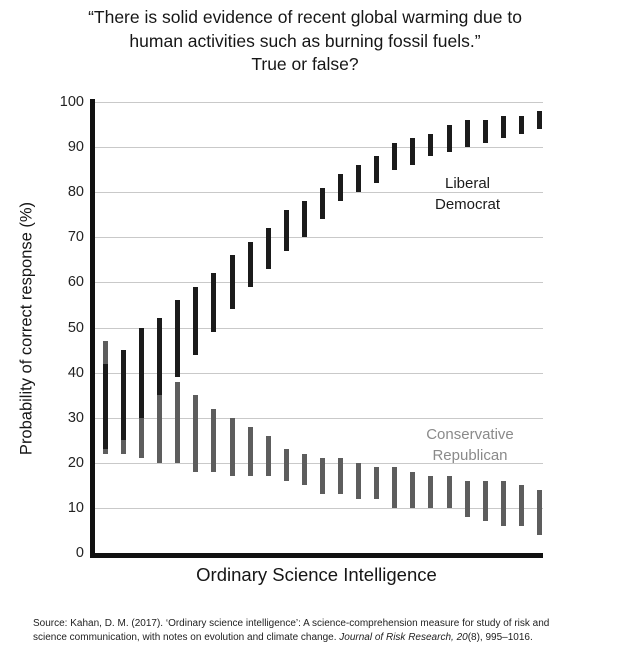 This screenshot has height=651, width=635. I want to click on y-tick-label: 10, so click(75, 507).